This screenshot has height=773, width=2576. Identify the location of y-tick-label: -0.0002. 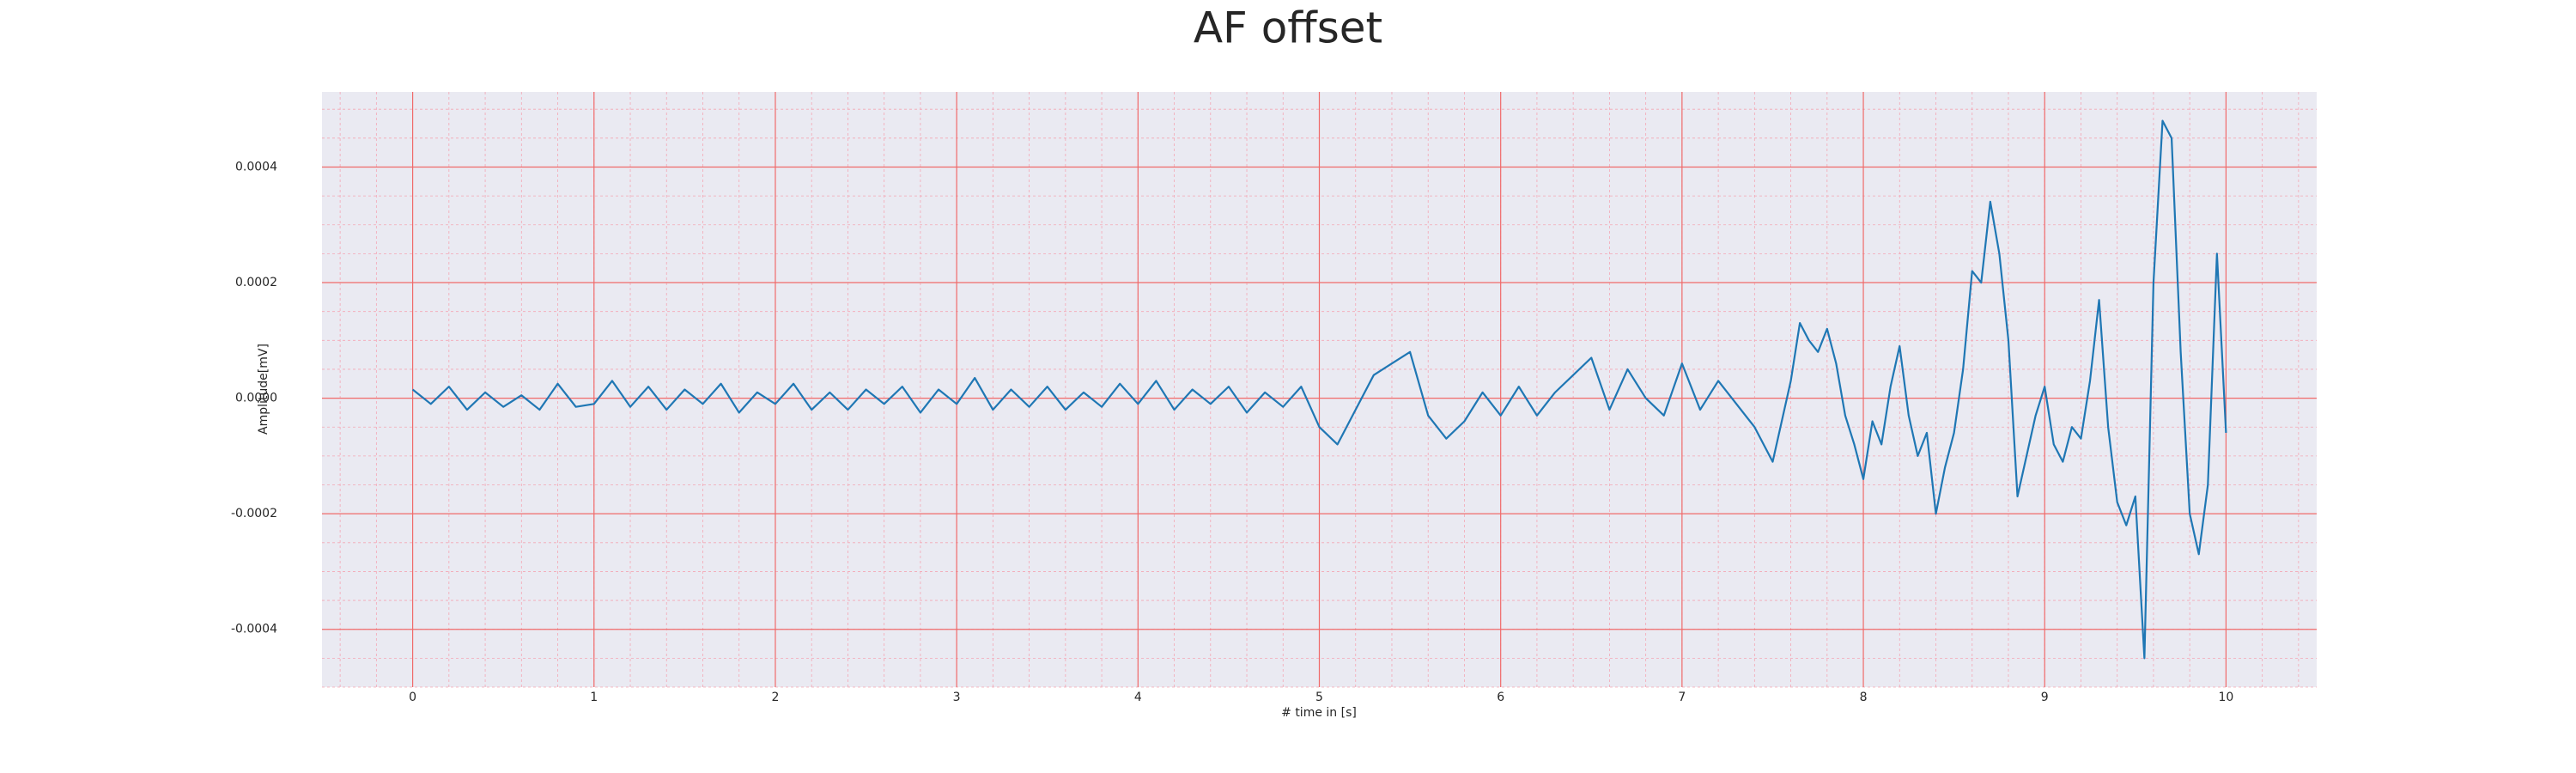
(254, 513).